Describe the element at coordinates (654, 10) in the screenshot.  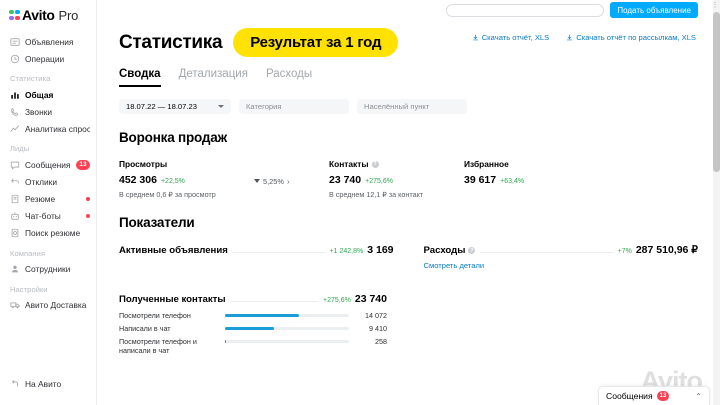
I see `post-ad-button: Подать объявление` at that location.